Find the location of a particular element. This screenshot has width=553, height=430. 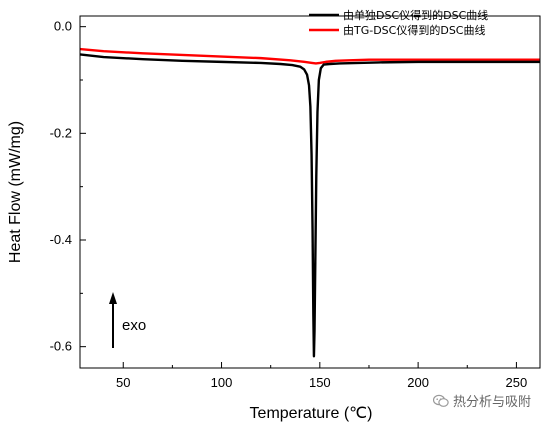

x-axis: 50 100 150 200 250 is located at coordinates (321, 376).